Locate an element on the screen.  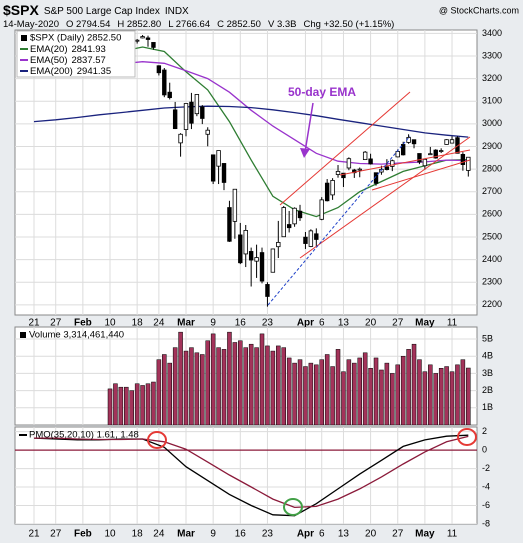
legend-name: EMA(20) is located at coordinates (48, 49).